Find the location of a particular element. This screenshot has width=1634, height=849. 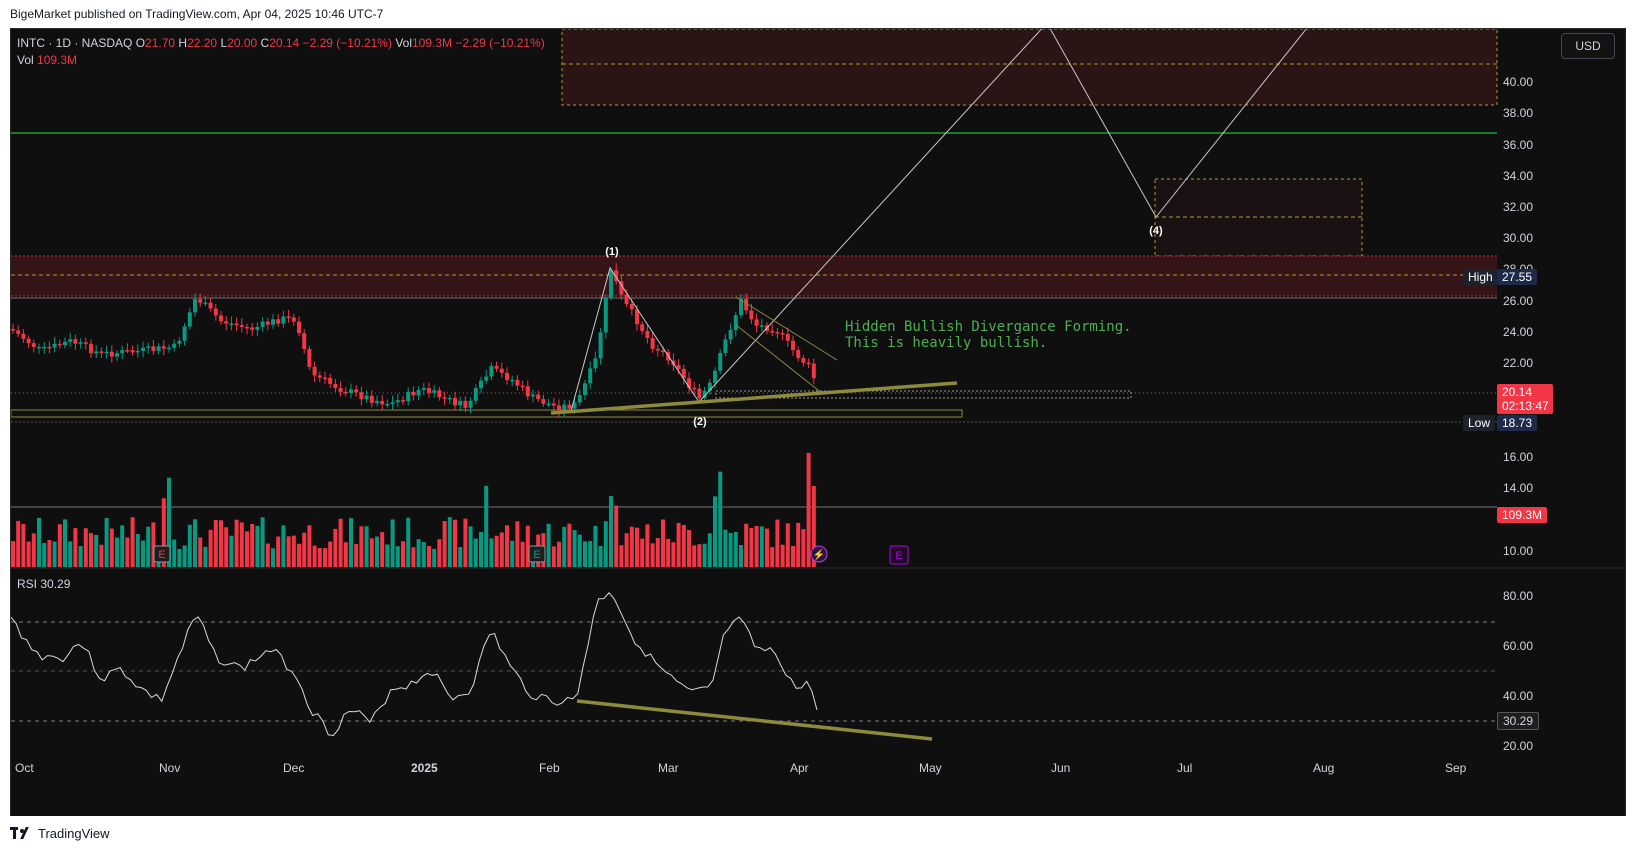

tradingview-brand-text: TradingView is located at coordinates (74, 833).